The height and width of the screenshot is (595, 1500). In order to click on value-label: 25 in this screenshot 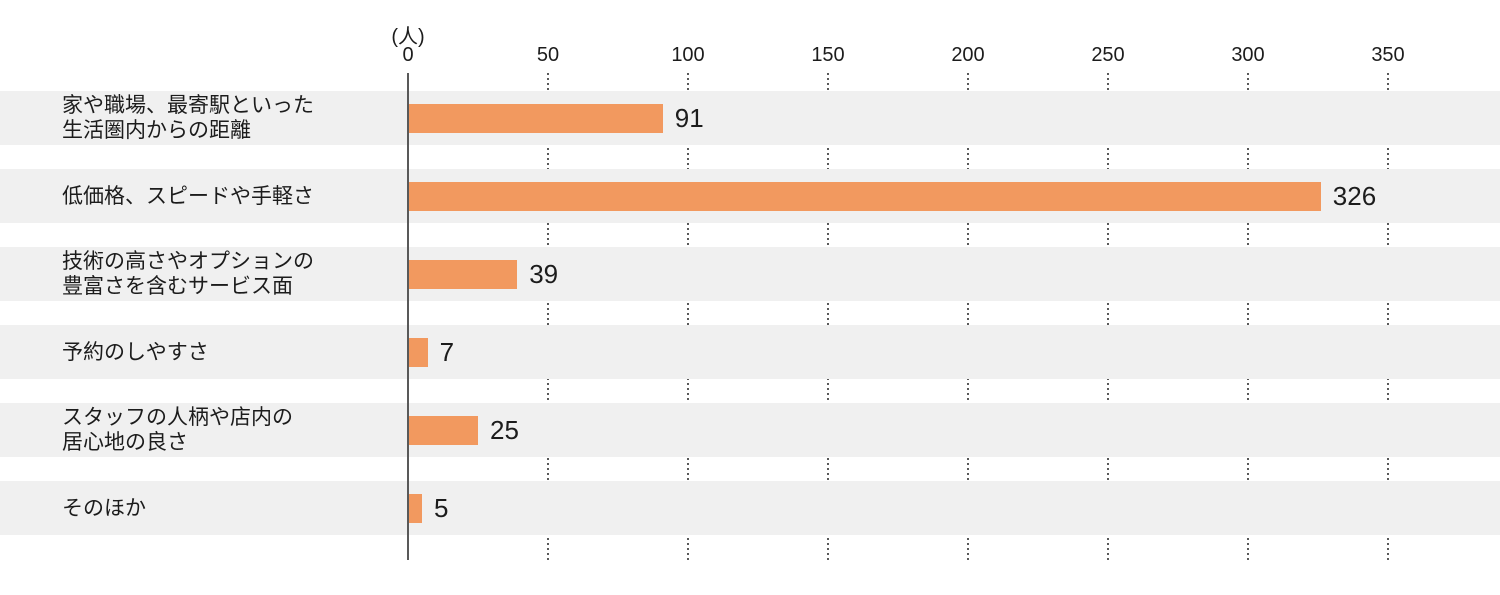, I will do `click(504, 429)`.